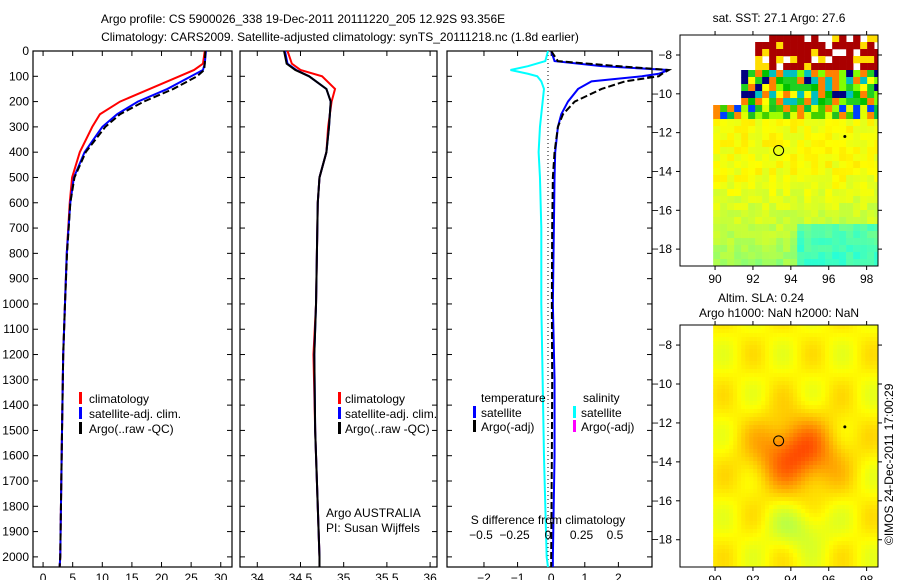  Describe the element at coordinates (715, 279) in the screenshot. I see `lon-tick-label: 90` at that location.